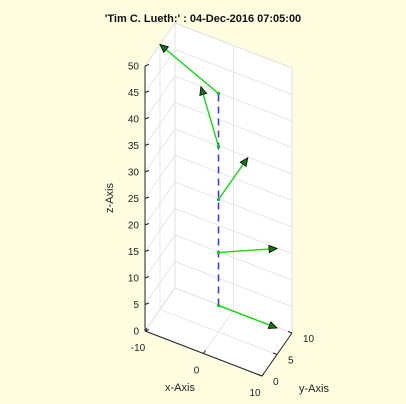  Describe the element at coordinates (255, 393) in the screenshot. I see `x-tick-label: 10` at that location.